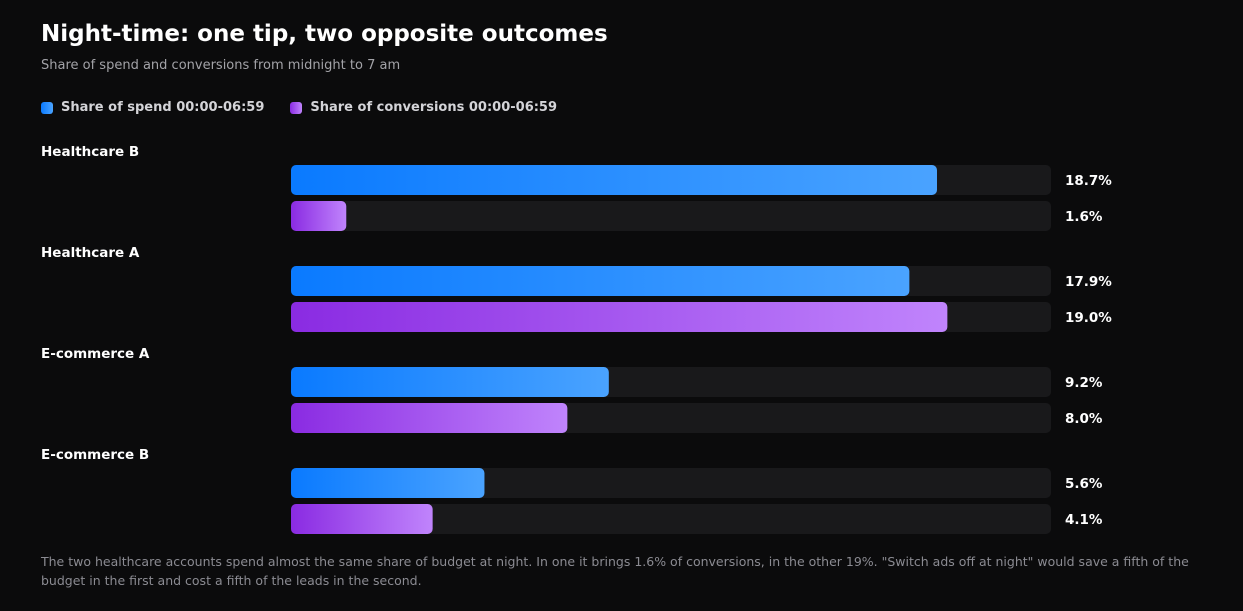 Image resolution: width=1243 pixels, height=611 pixels. Describe the element at coordinates (319, 216) in the screenshot. I see `bar-conversions-healthcare-b` at that location.